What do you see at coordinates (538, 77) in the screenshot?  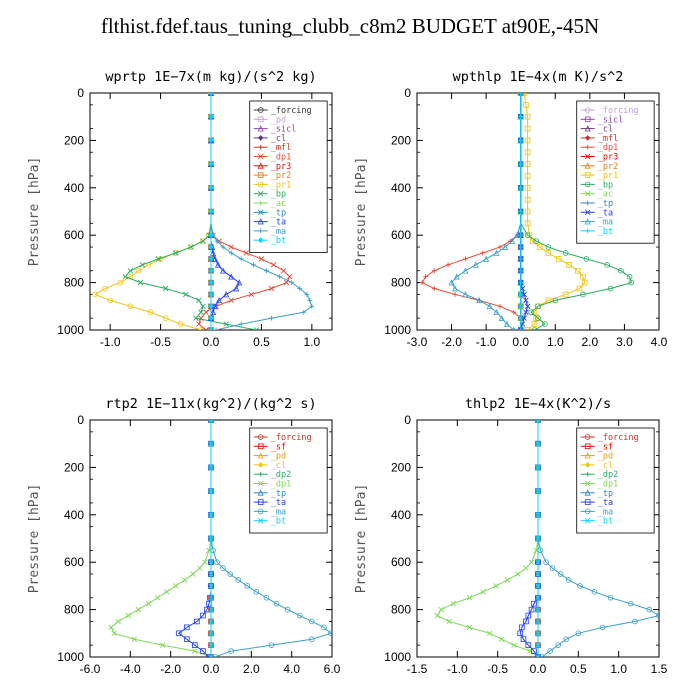 I see `panel-title: wpthlp 1E−4x(m K)/s^2` at bounding box center [538, 77].